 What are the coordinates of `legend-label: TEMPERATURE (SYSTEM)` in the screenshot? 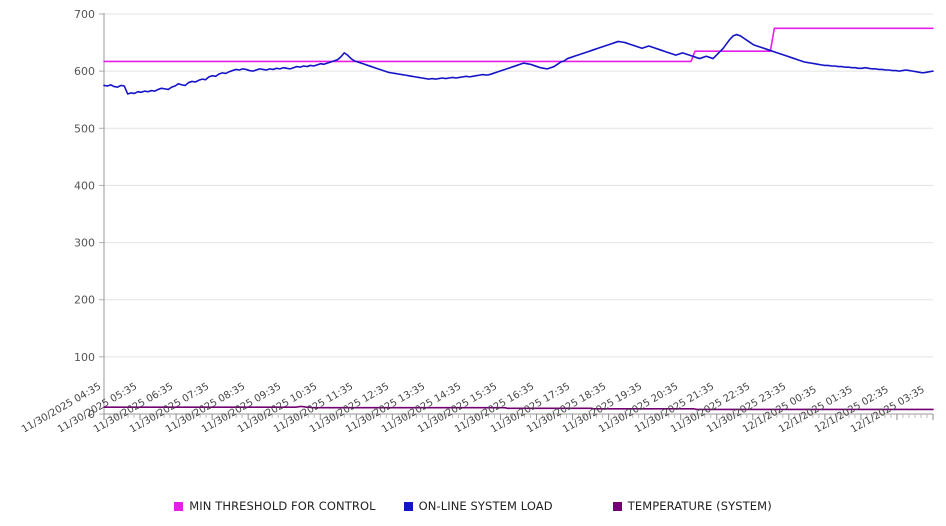 It's located at (699, 506).